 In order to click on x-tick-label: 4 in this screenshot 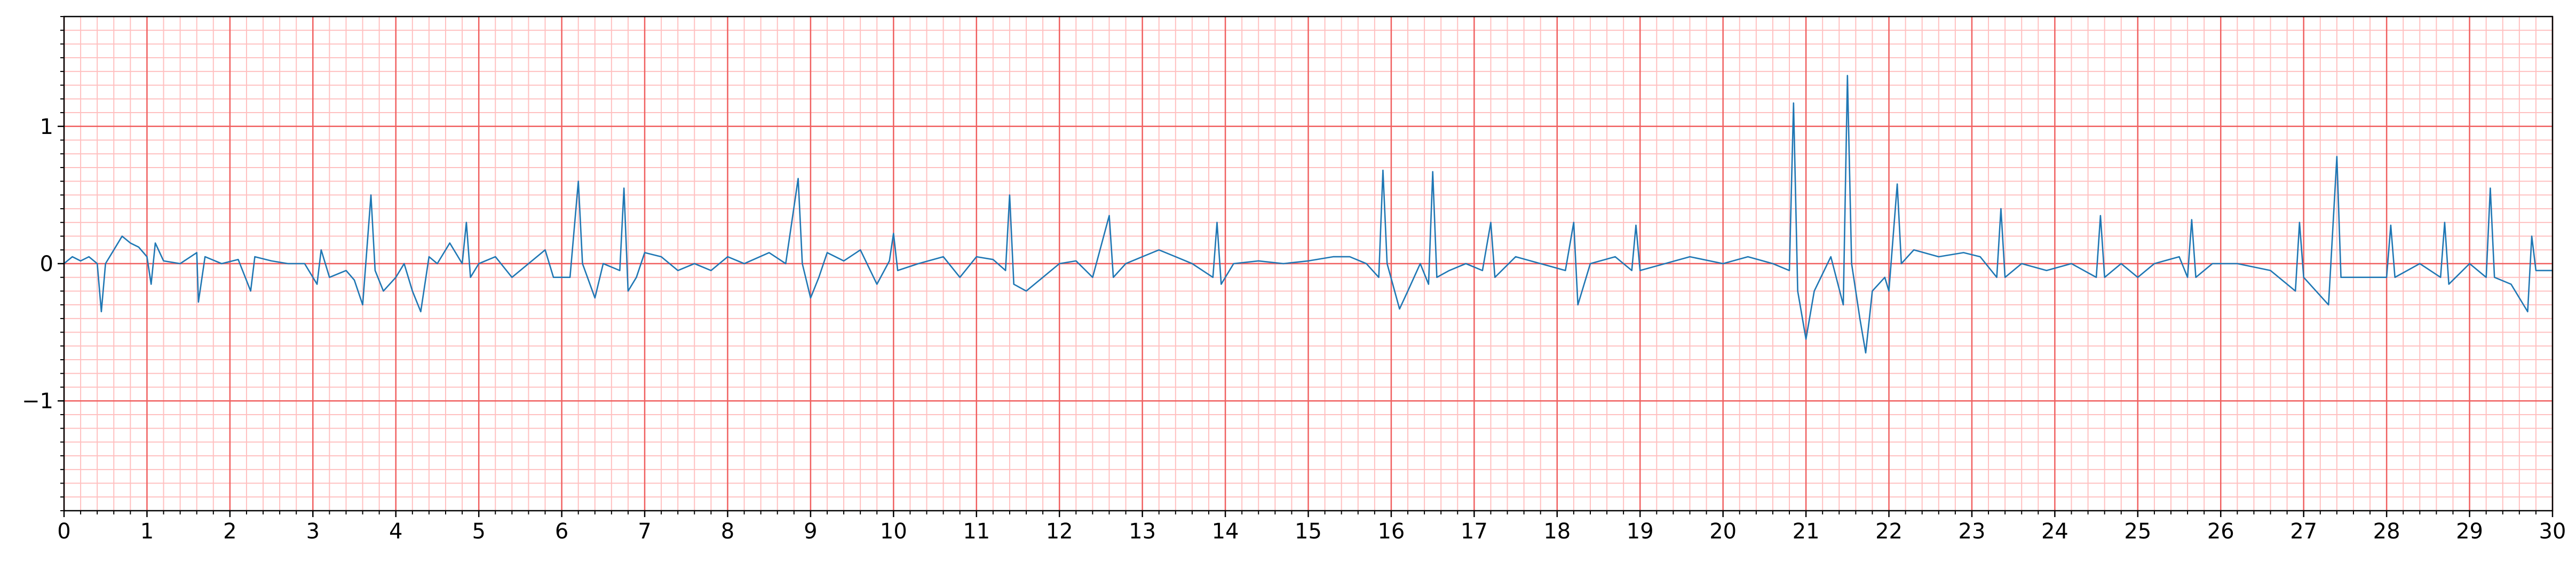, I will do `click(395, 531)`.